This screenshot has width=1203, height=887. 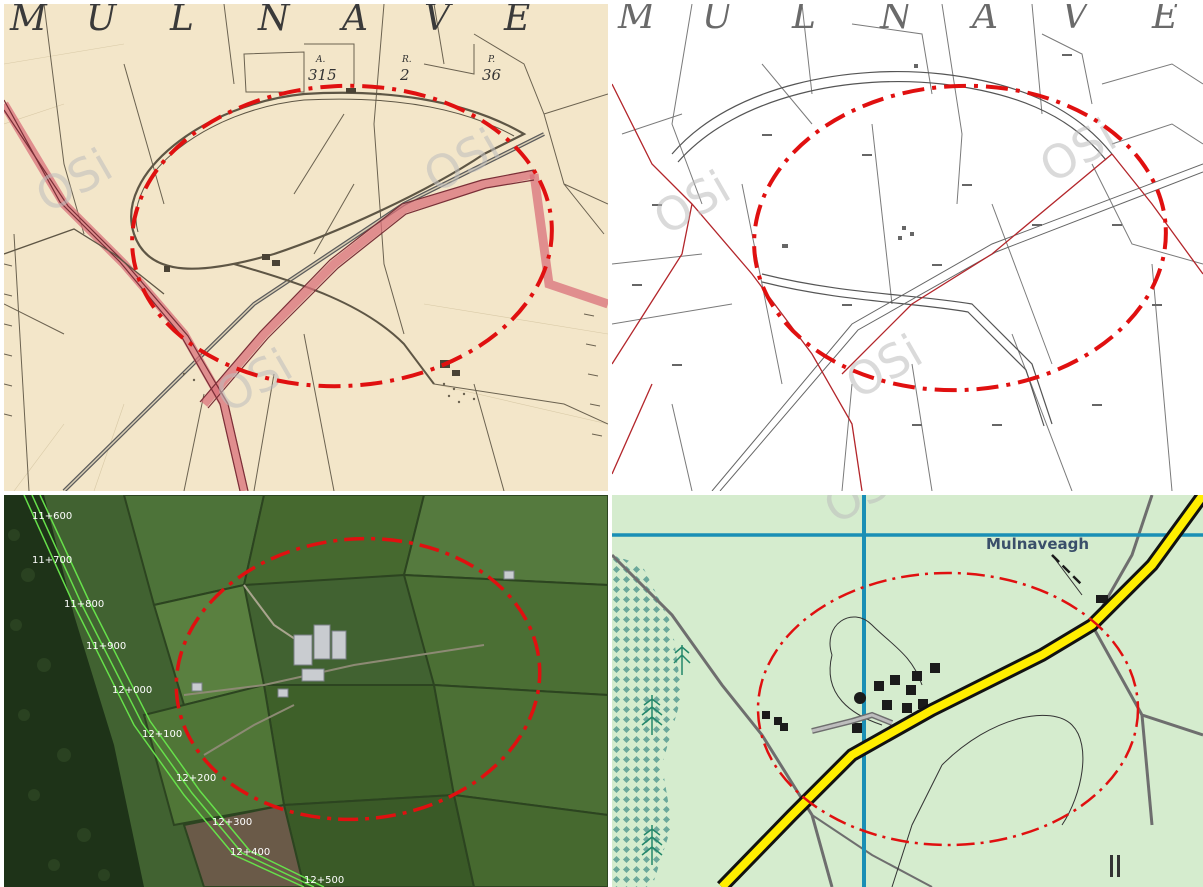 I want to click on chainage-label: 12+400, so click(x=250, y=852).